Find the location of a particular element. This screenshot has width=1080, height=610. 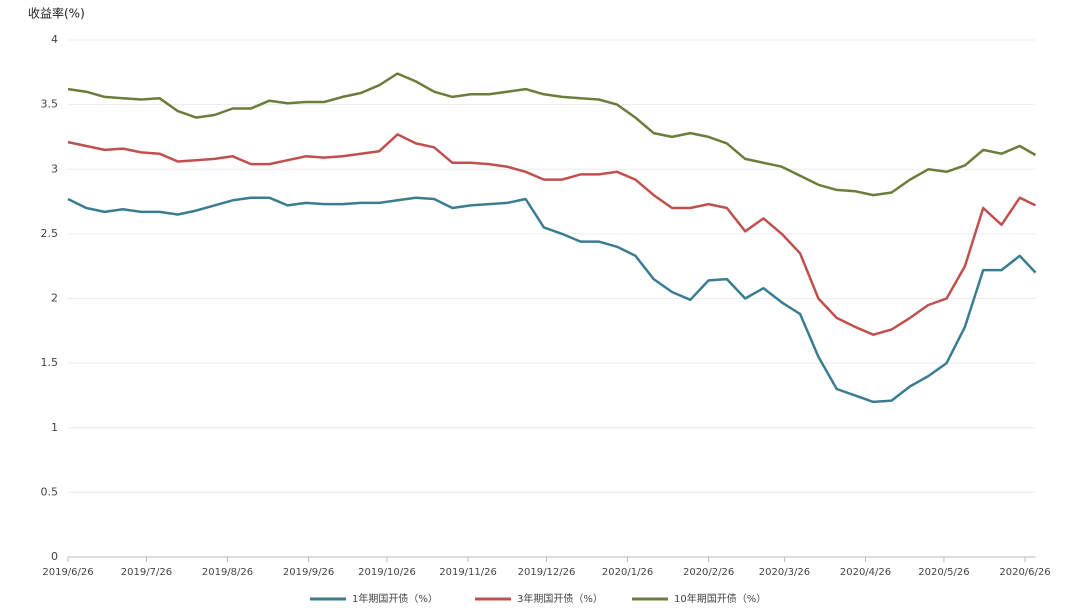

x-tick-label: 2019/7/26 is located at coordinates (146, 572).